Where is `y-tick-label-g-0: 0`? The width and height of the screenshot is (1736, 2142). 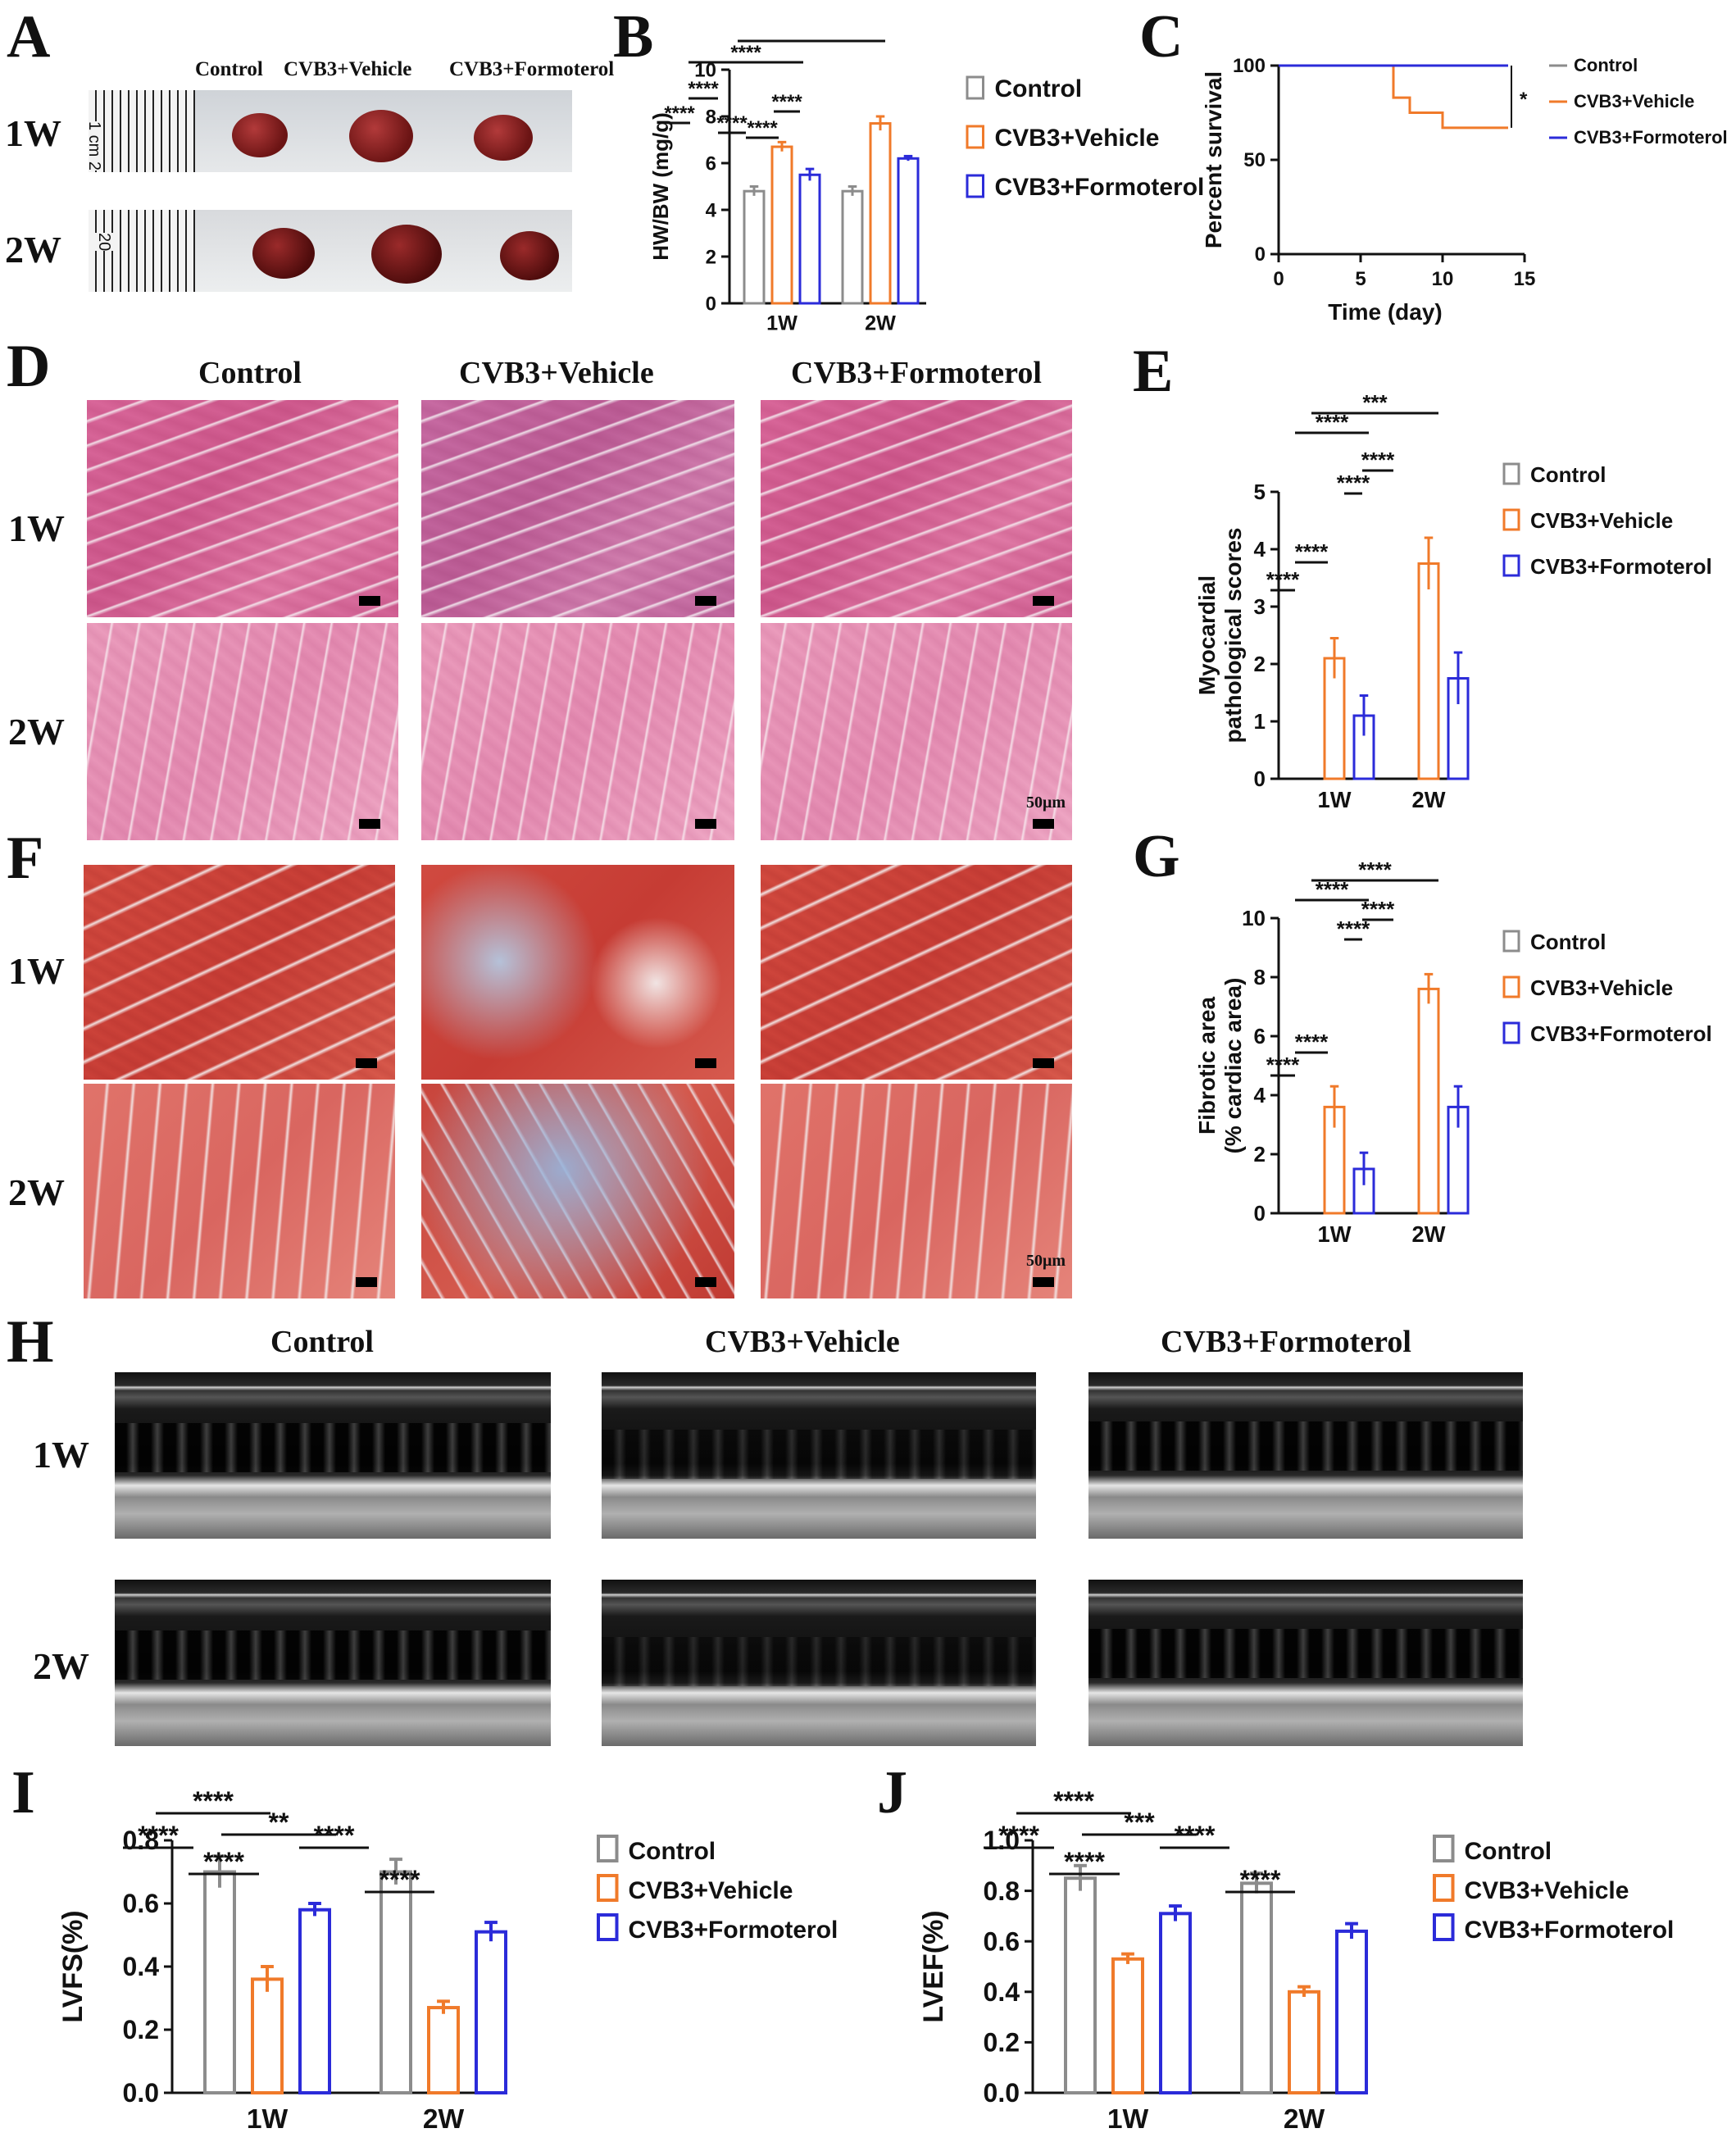
y-tick-label-g-0: 0 is located at coordinates (1260, 1213).